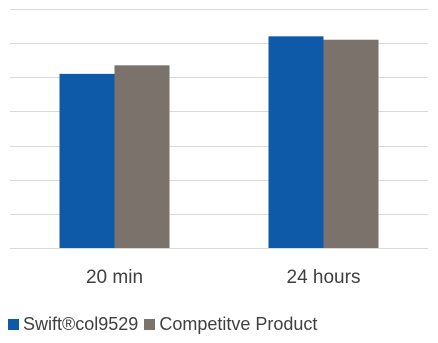 The image size is (438, 343). I want to click on legend: Swift®col9529 Competitve Product, so click(165, 324).